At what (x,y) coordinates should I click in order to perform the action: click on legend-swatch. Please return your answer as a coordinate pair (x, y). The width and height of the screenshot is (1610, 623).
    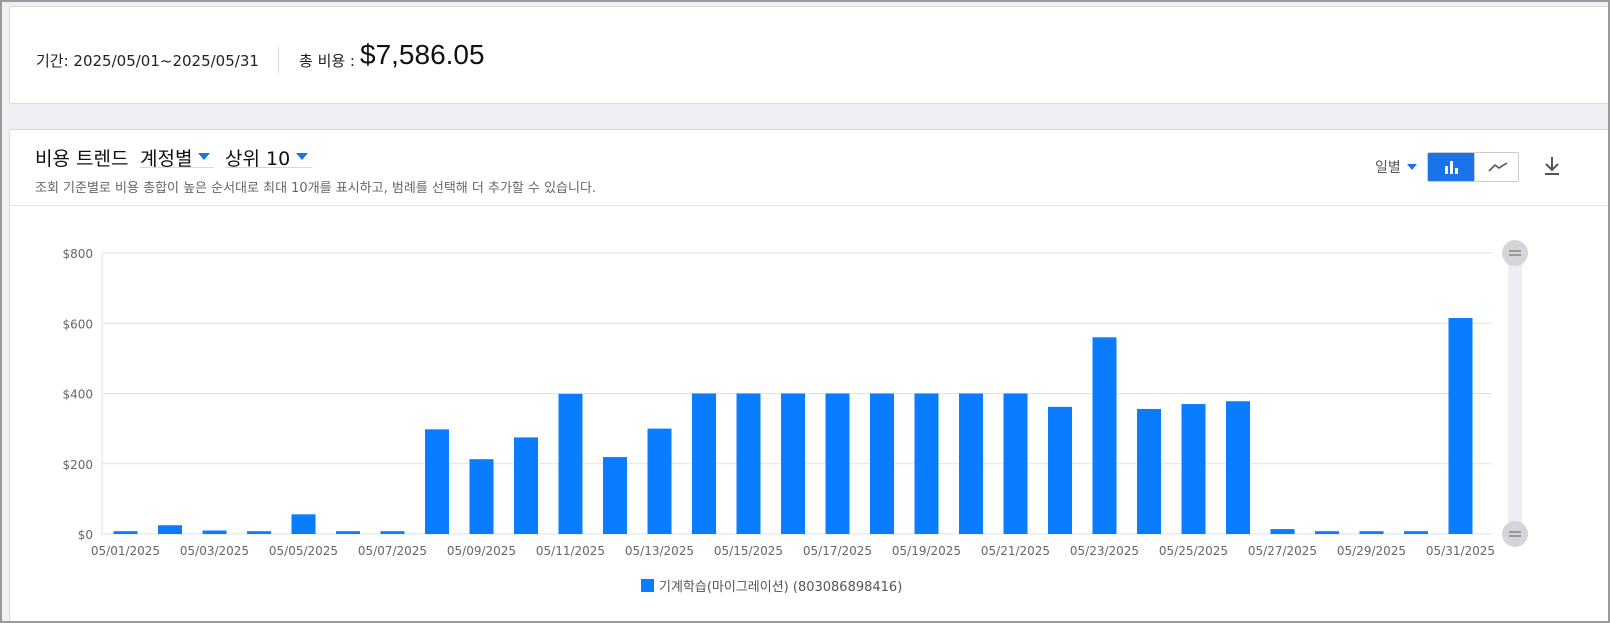
    Looking at the image, I should click on (647, 585).